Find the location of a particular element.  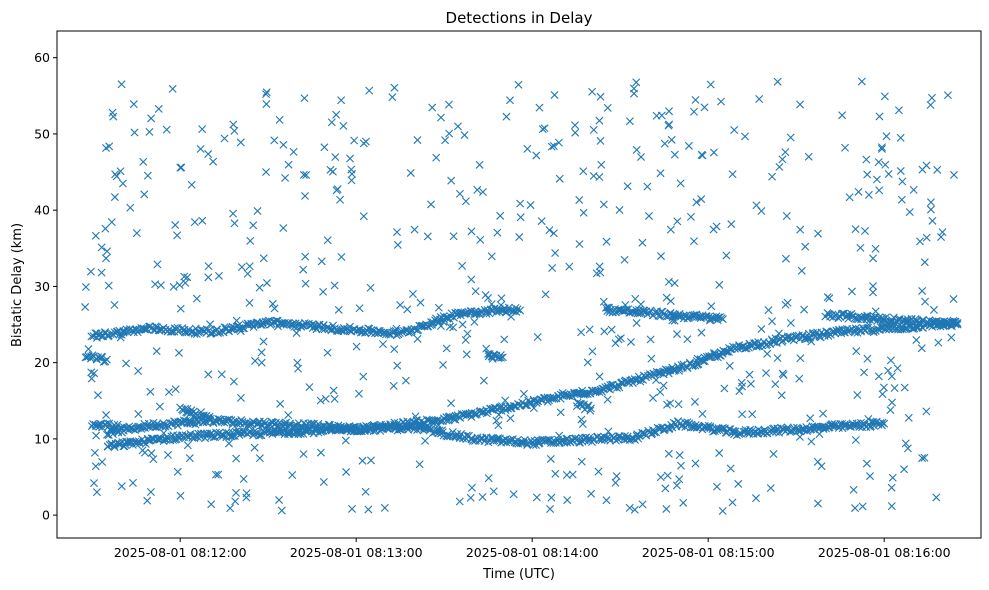

y-tick-label: 60 is located at coordinates (42, 57).